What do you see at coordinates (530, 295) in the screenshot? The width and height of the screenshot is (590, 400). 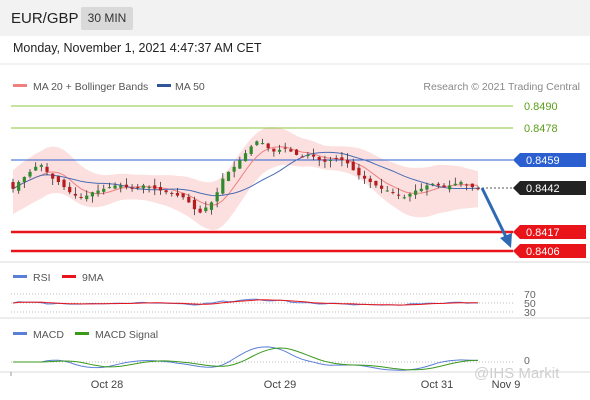 I see `rsi-level-70: 70` at bounding box center [530, 295].